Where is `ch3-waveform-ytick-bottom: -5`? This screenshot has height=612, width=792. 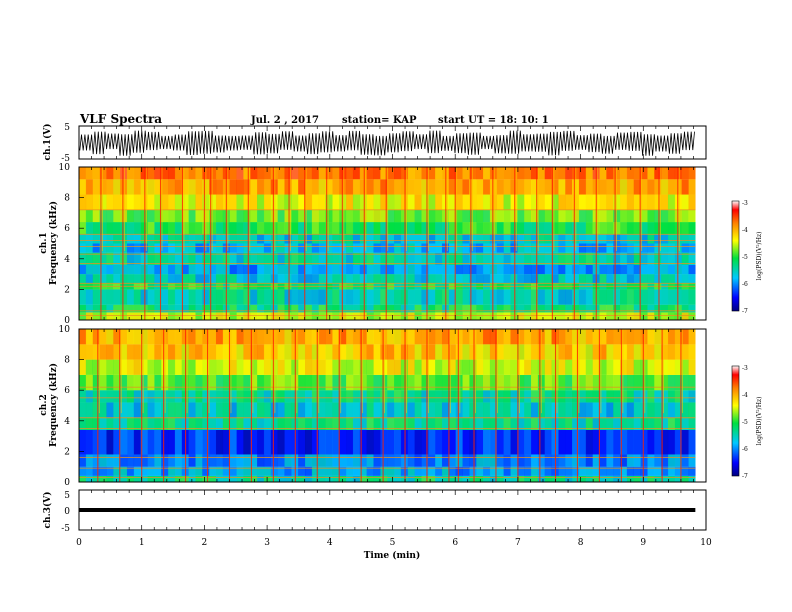 ch3-waveform-ytick-bottom: -5 is located at coordinates (65, 529).